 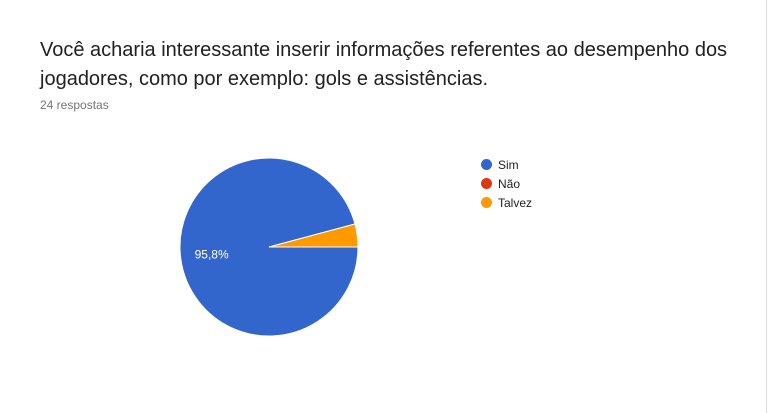 I want to click on legend-item-talvez: Talvez, so click(x=506, y=202).